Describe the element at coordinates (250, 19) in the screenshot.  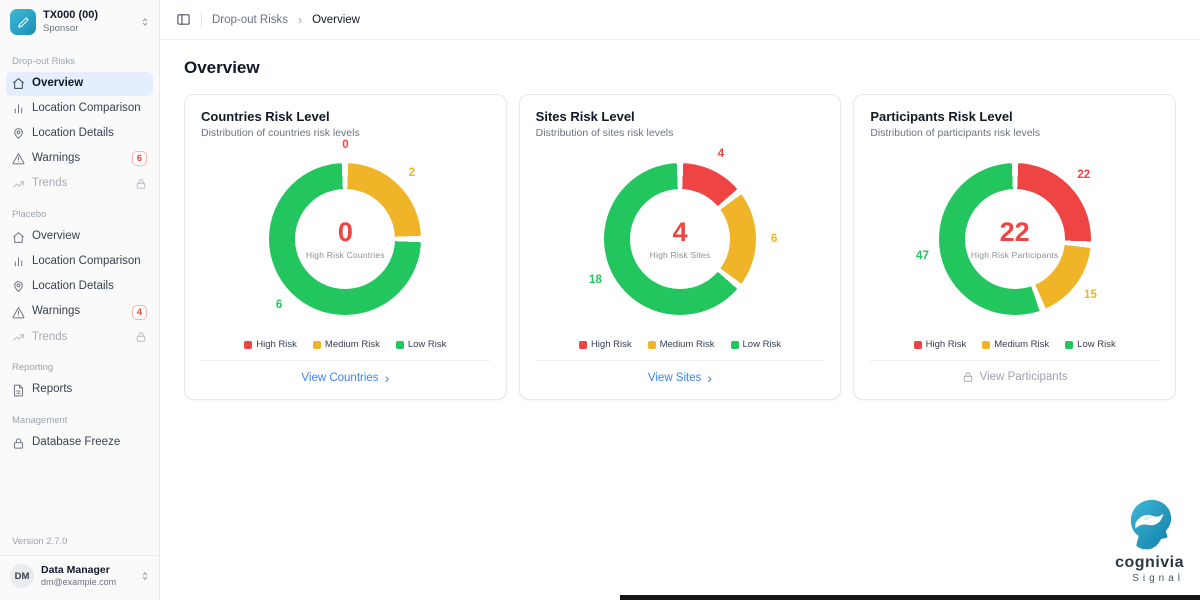
I see `breadcrumb-parent: Drop-out Risks` at that location.